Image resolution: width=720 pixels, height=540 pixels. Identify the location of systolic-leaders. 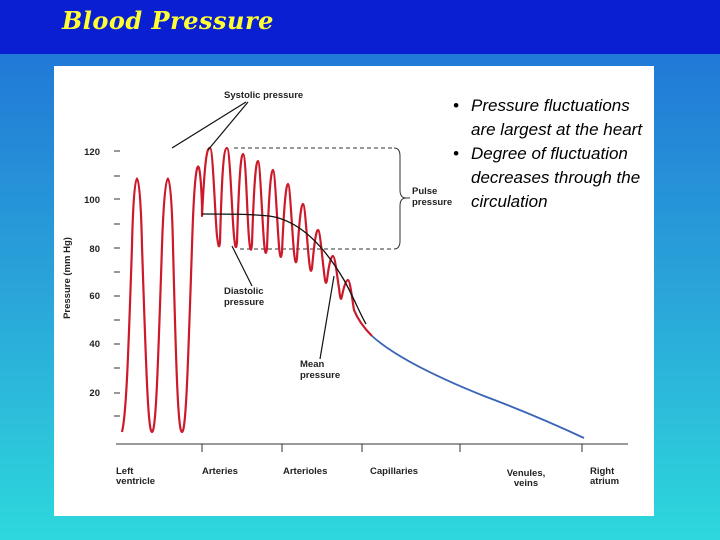
(210, 126).